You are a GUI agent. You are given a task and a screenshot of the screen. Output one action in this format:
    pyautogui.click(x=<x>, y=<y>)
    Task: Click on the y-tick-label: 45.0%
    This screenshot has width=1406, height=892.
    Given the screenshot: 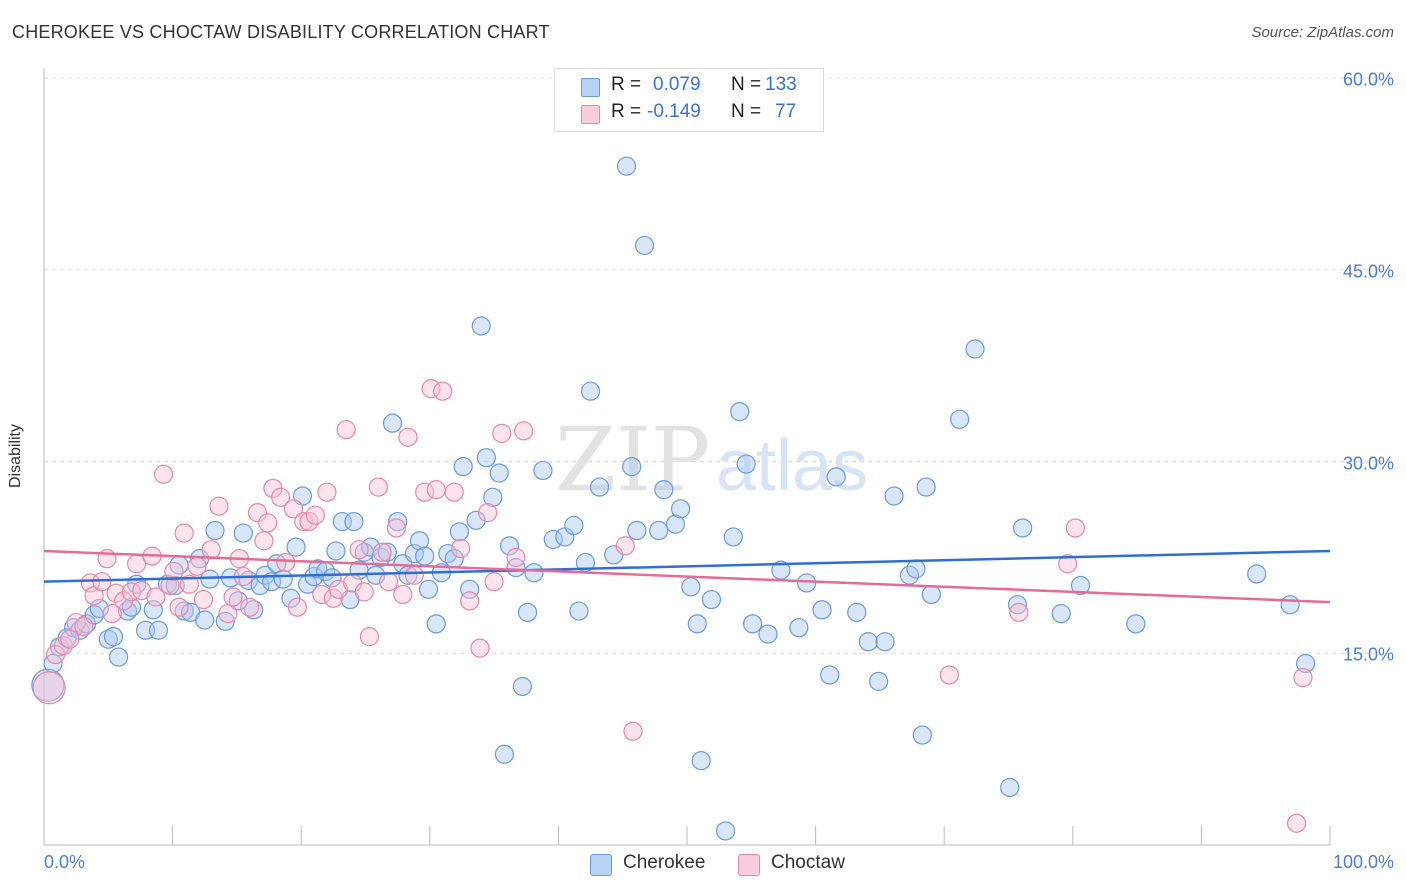 What is the action you would take?
    pyautogui.click(x=1368, y=271)
    